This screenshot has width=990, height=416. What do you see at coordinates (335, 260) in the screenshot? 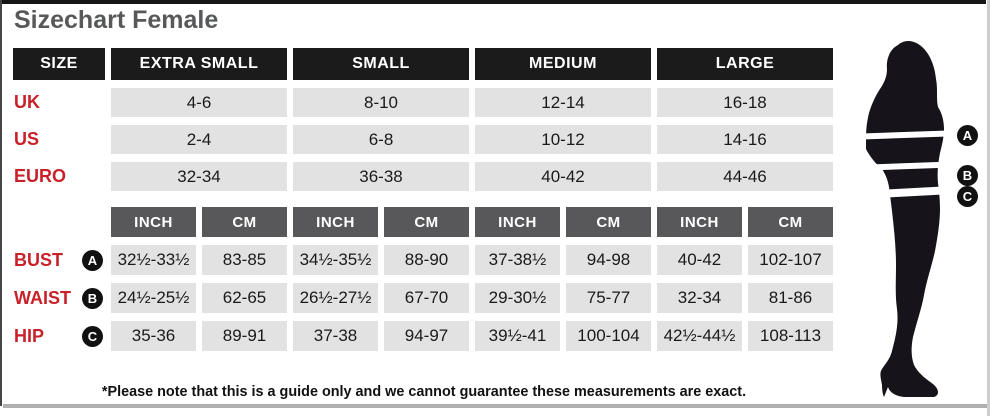
I see `cell-bust-small-inch: 34½-35½` at bounding box center [335, 260].